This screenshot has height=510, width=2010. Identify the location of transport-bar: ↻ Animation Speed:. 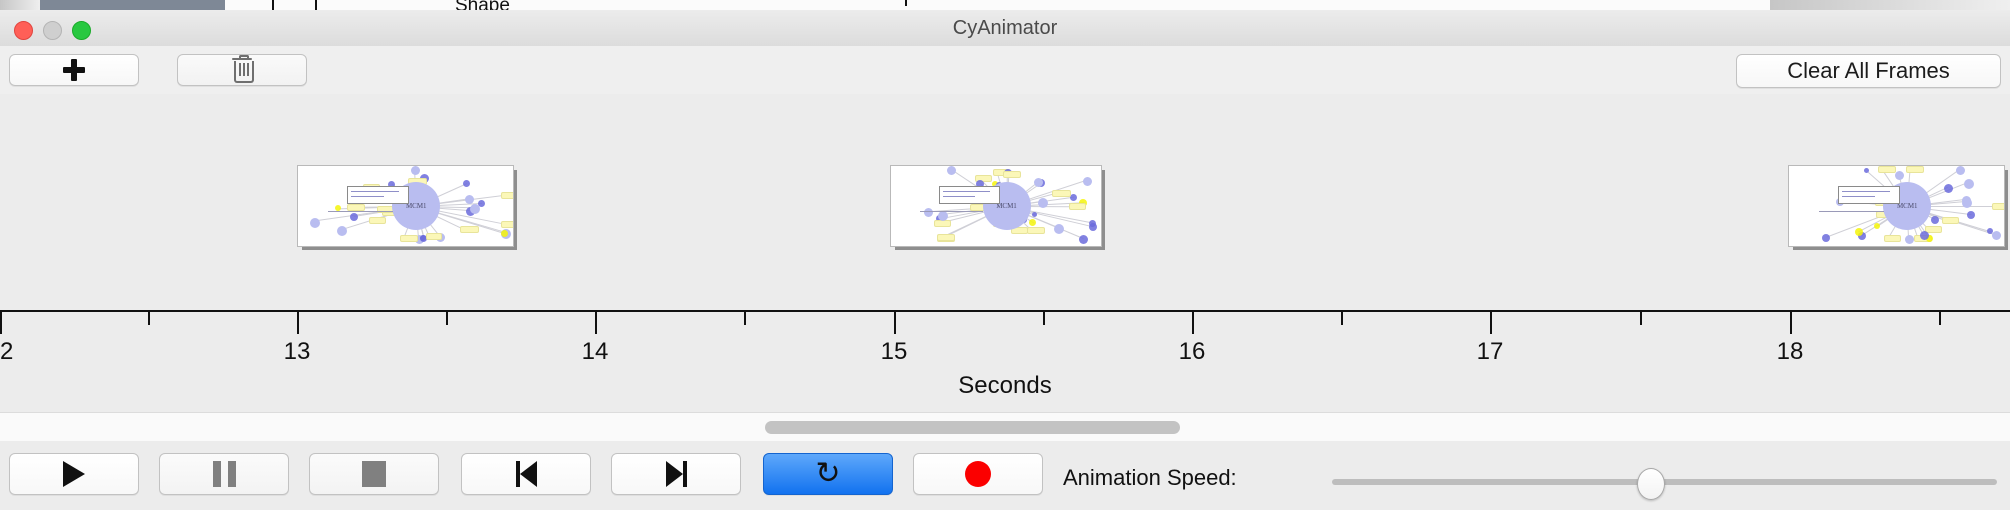
(1005, 475).